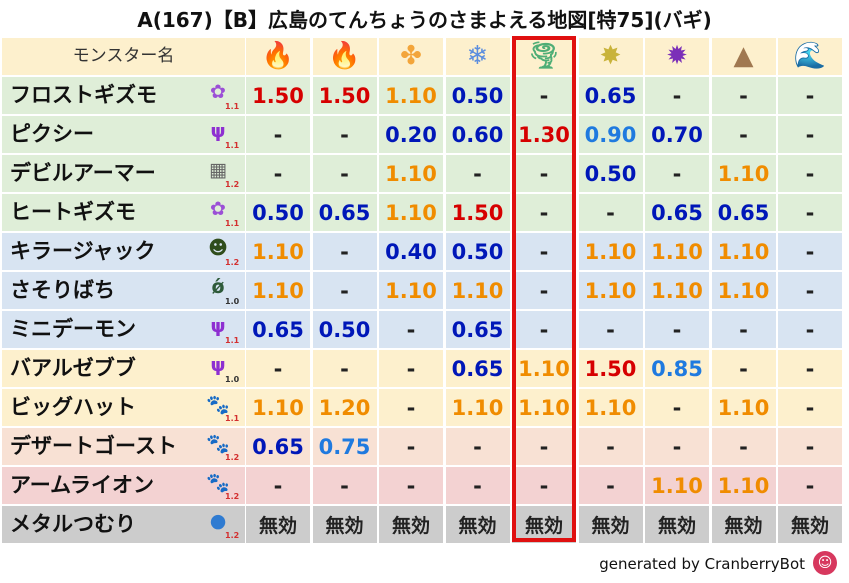 Image resolution: width=849 pixels, height=583 pixels. I want to click on table-row: ビッグハット 🐾 1.1 1.10 1.20-1.10 1.10 1.10-1.10-, so click(424, 407).